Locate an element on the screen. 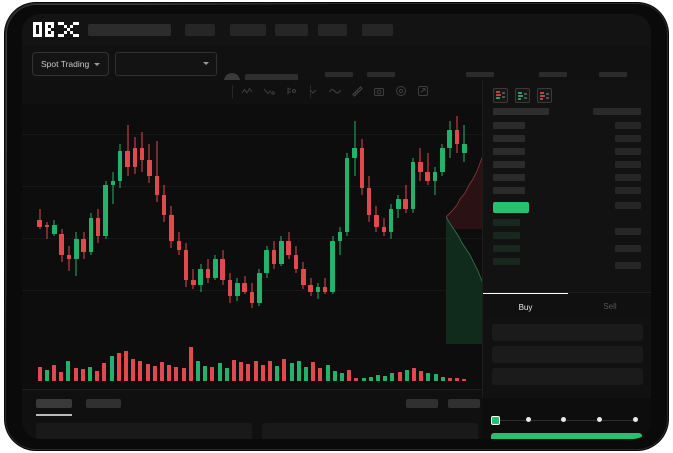  bottom-tab-order-history is located at coordinates (103, 403).